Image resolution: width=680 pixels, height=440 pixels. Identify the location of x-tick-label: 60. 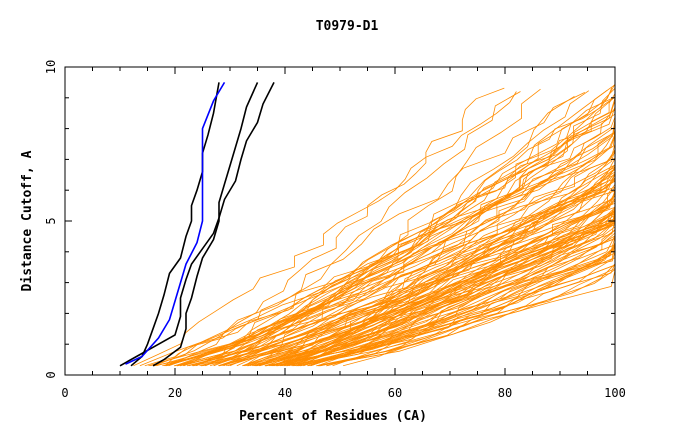
(395, 393).